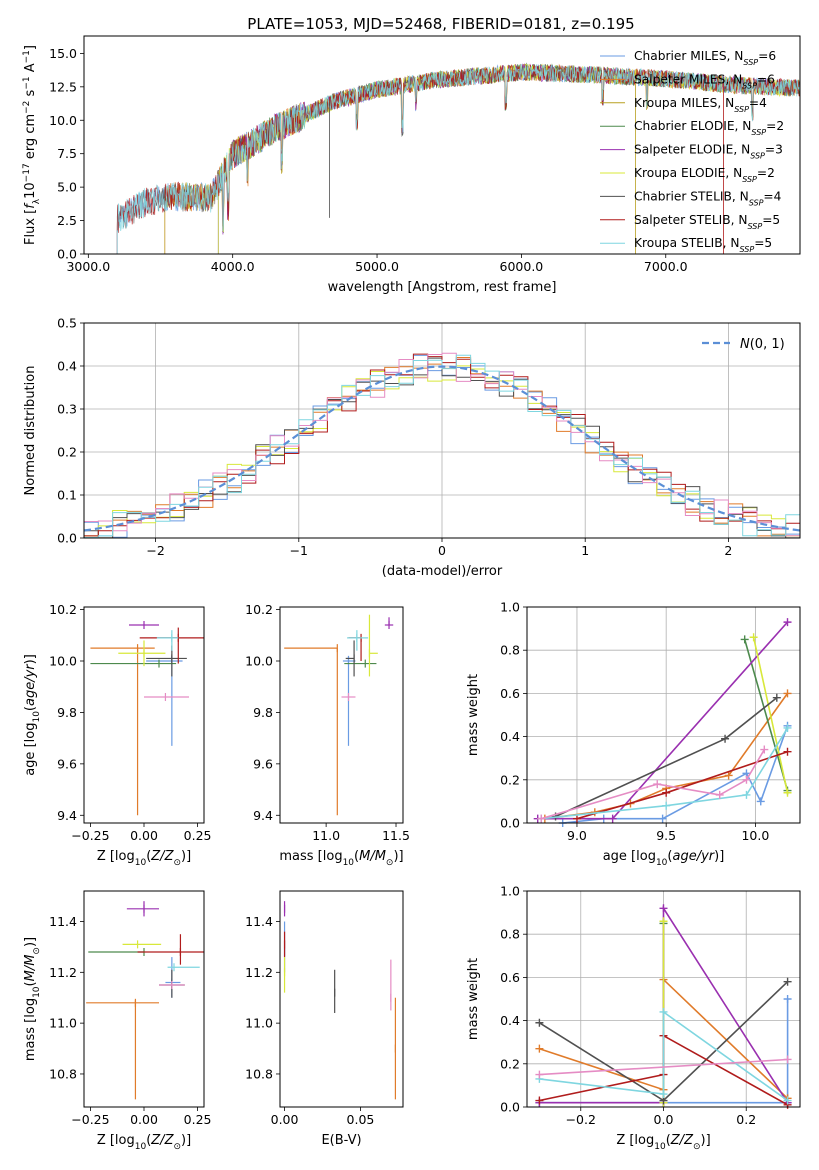 The image size is (819, 1170). Describe the element at coordinates (259, 609) in the screenshot. I see `y-tick-label: 10.2` at that location.